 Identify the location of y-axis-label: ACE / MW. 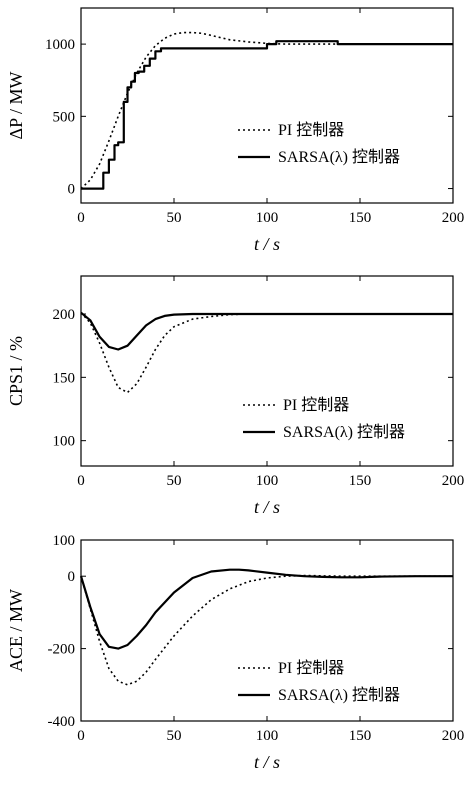
(16, 630).